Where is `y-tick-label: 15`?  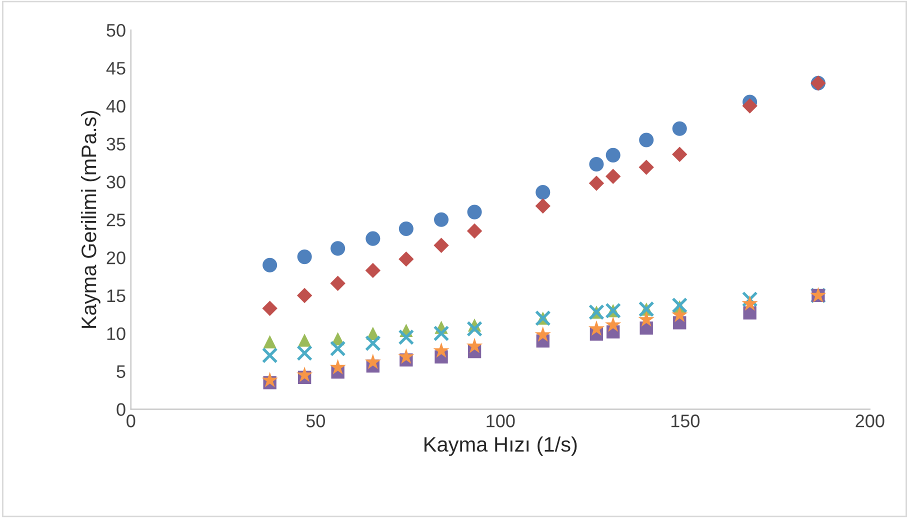 y-tick-label: 15 is located at coordinates (116, 296).